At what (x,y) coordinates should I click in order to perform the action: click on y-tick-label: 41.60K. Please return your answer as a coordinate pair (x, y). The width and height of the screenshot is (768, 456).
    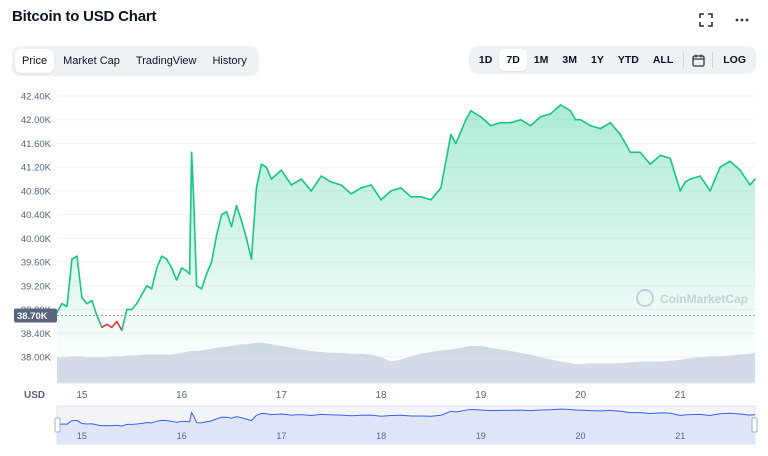
    Looking at the image, I should click on (36, 144).